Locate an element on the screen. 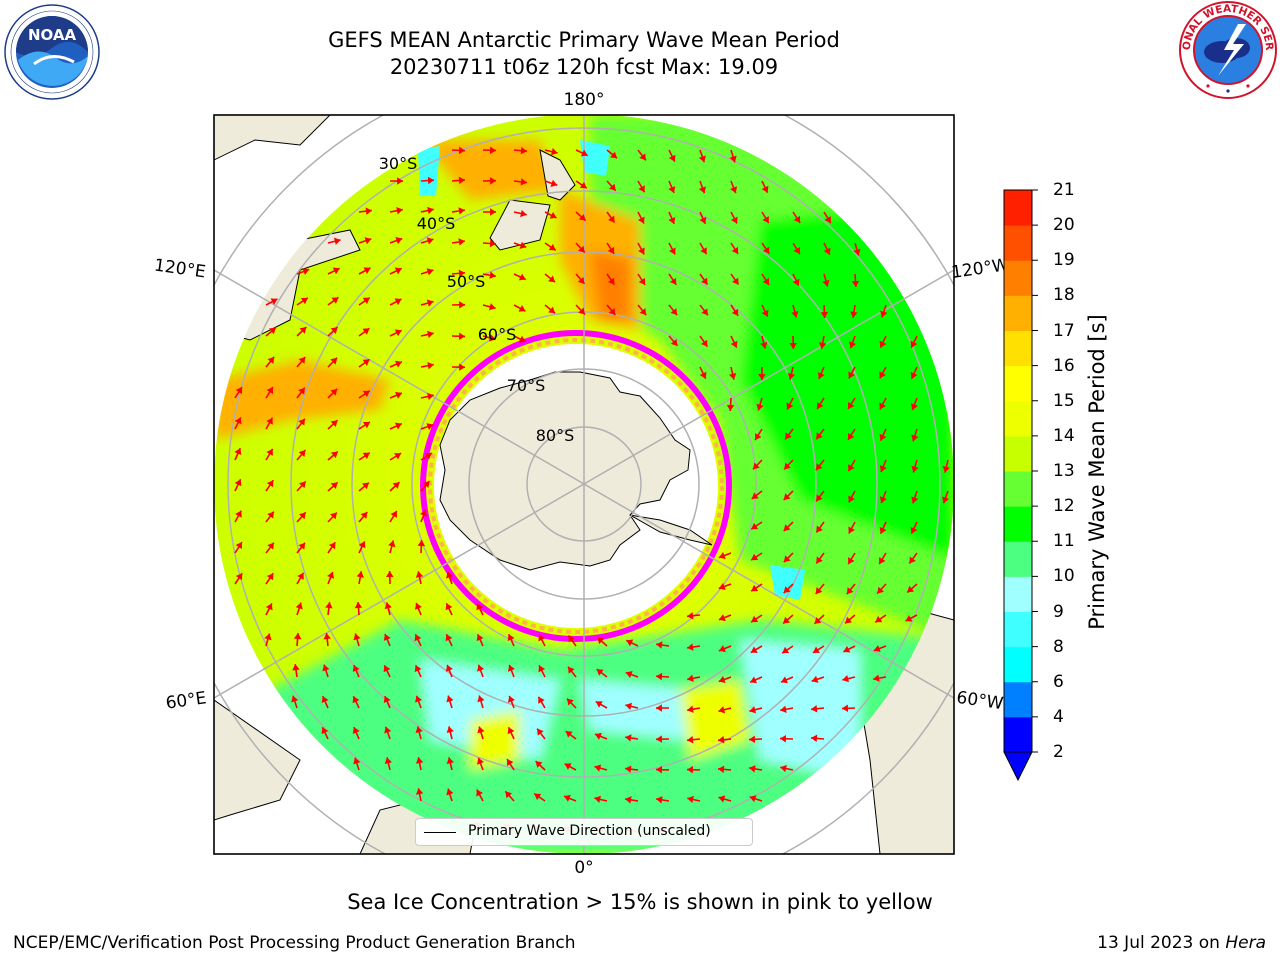  lon-label-60e: 60°E is located at coordinates (186, 700).